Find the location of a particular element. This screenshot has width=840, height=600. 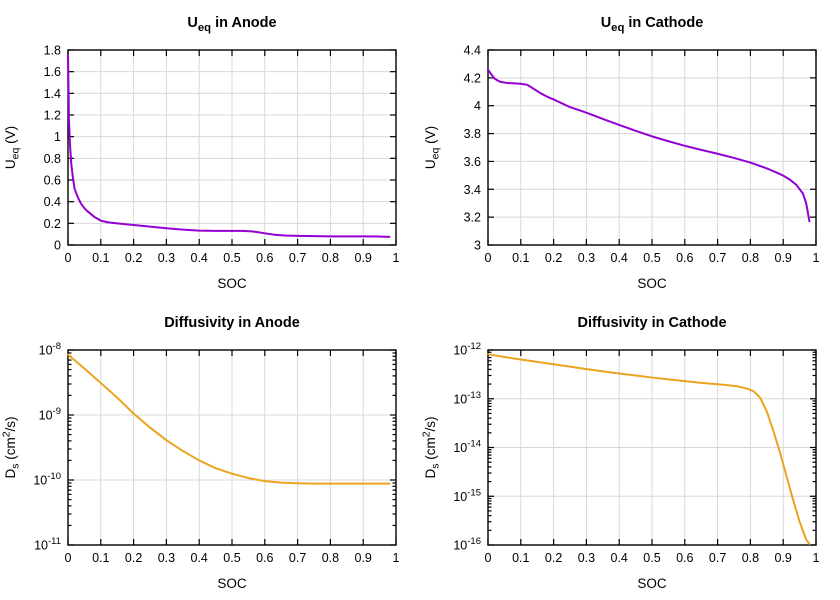

curve-ueq-anode is located at coordinates (229, 146).